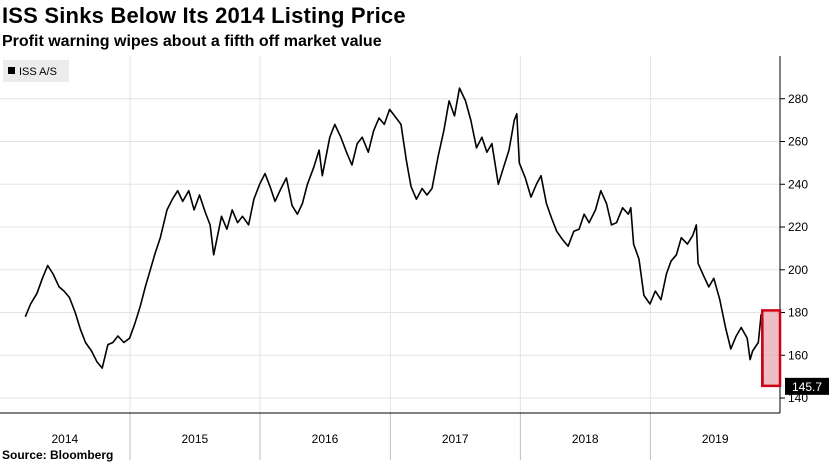 Image resolution: width=830 pixels, height=466 pixels. Describe the element at coordinates (715, 439) in the screenshot. I see `x-tick-label: 2019` at that location.